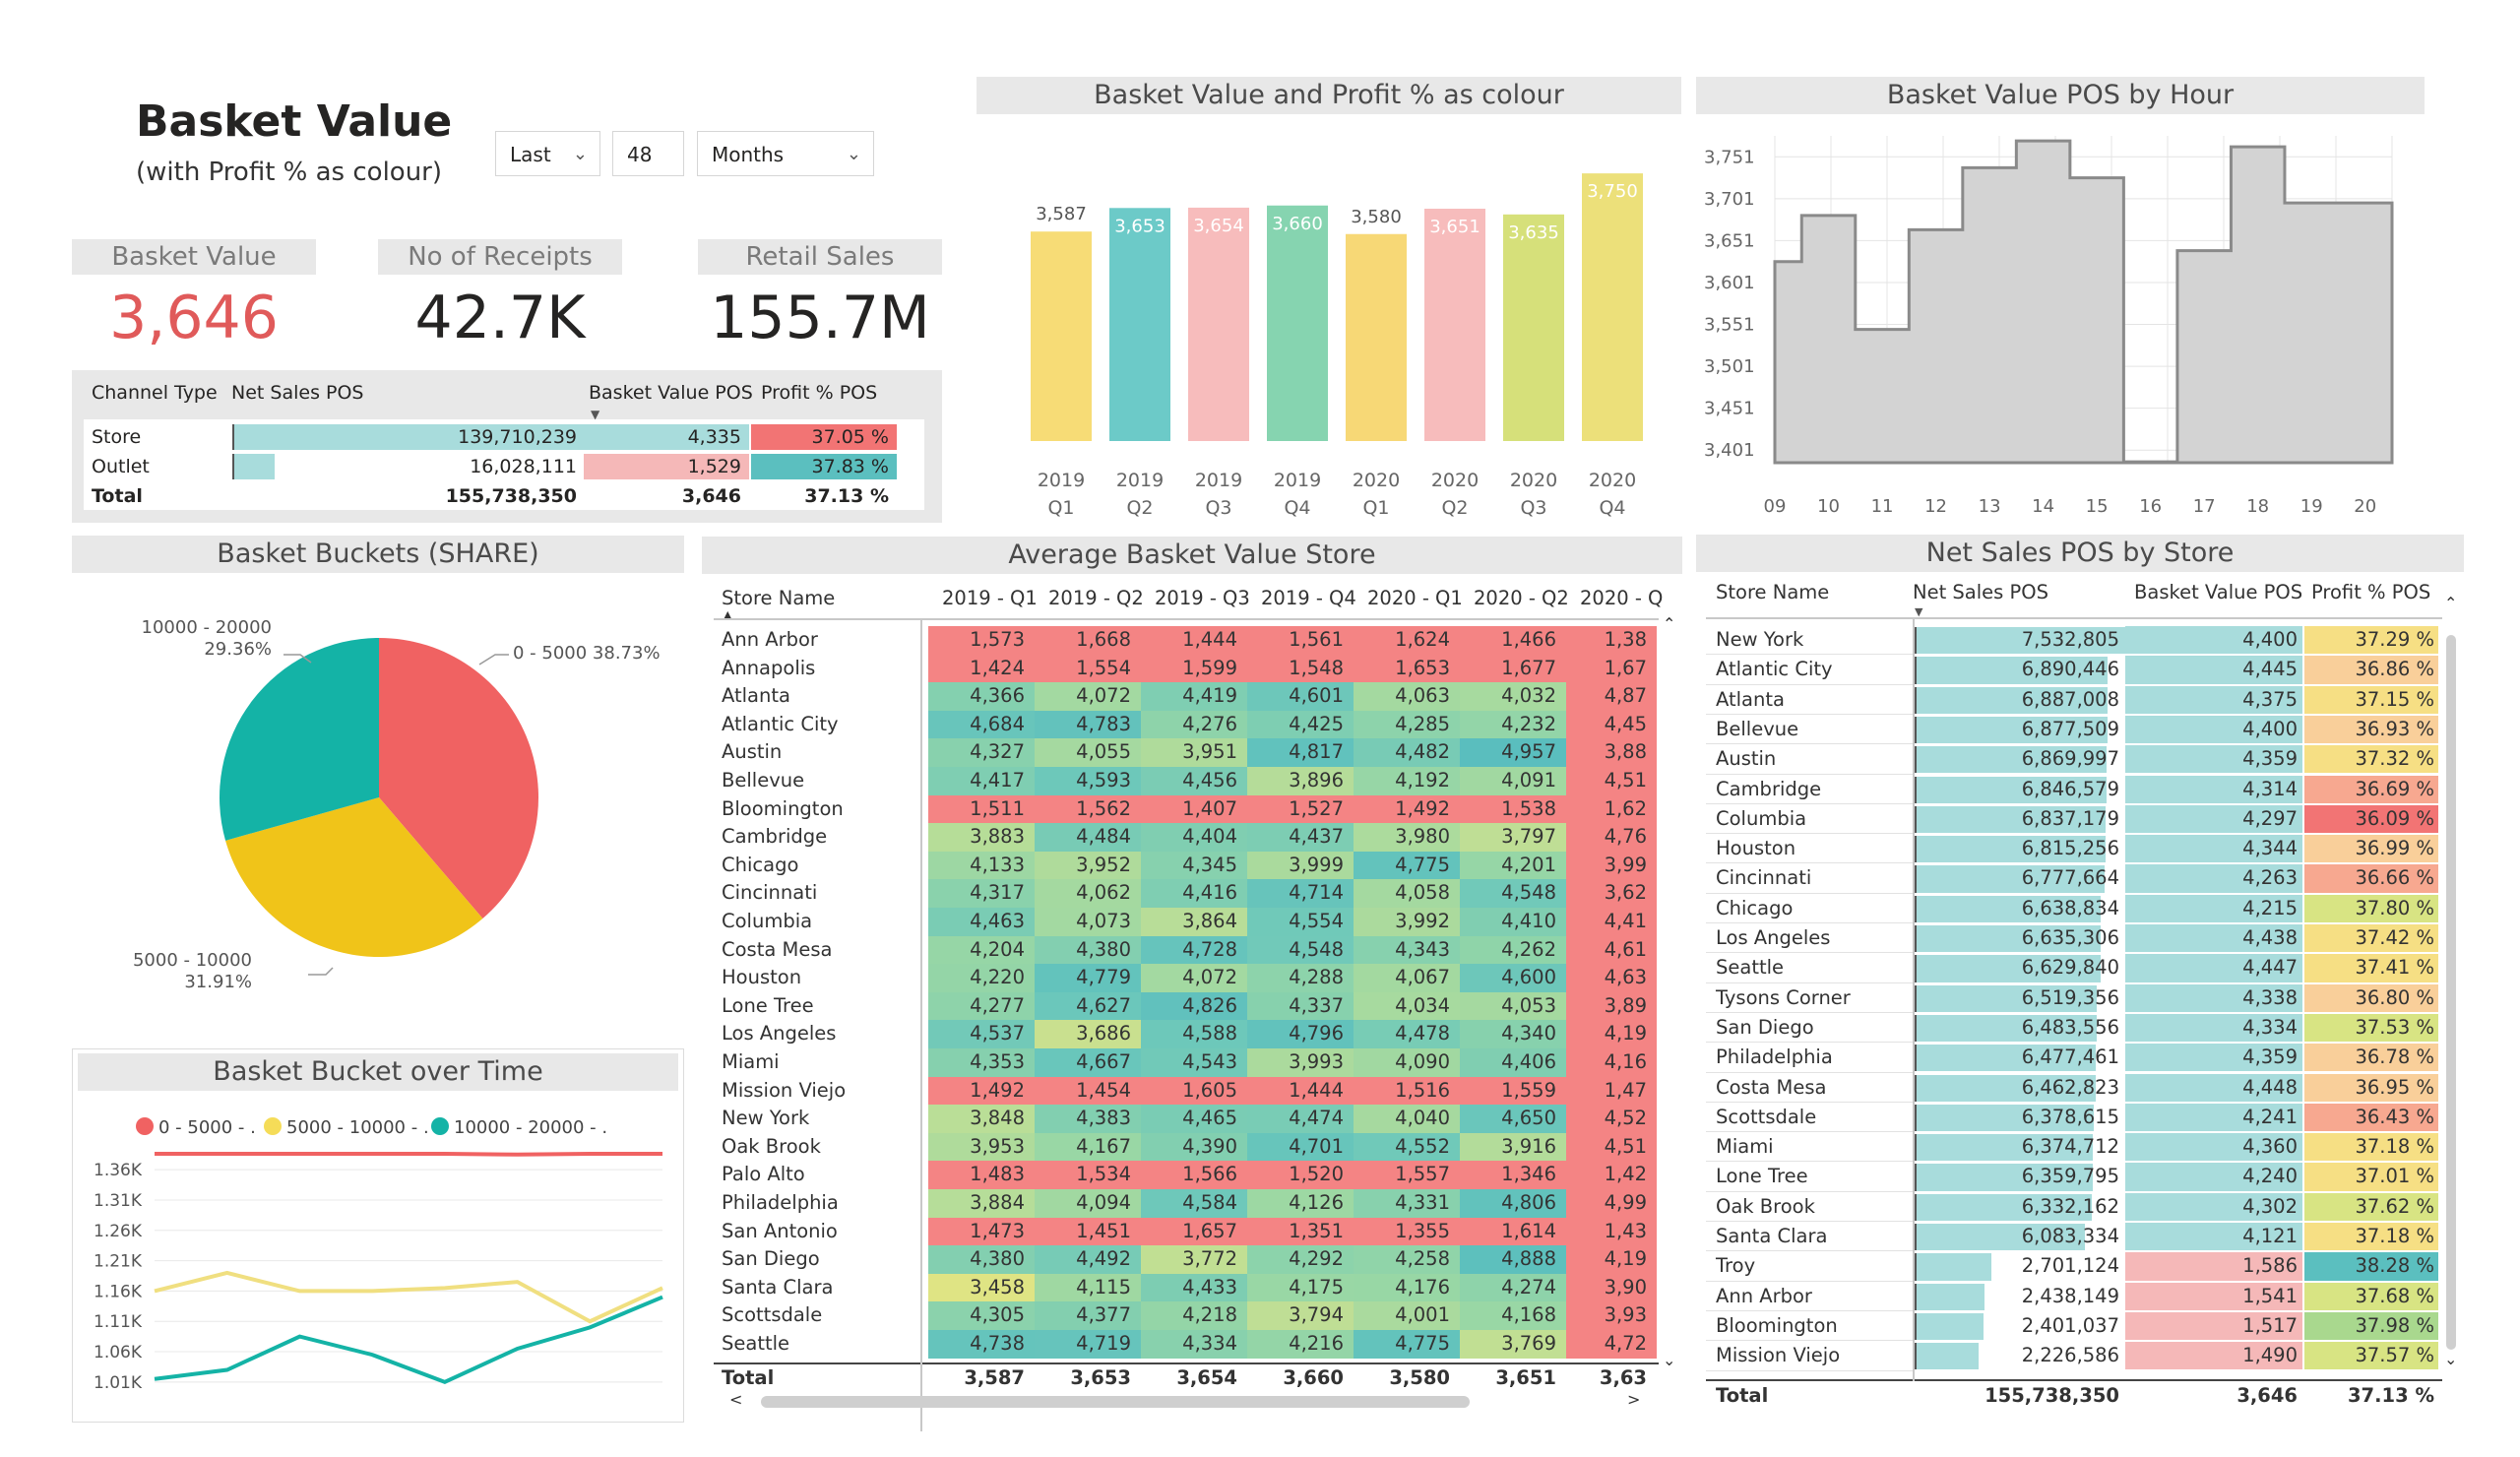 This screenshot has width=2520, height=1457. What do you see at coordinates (1194, 922) in the screenshot?
I see `matrix-cell: 3,864` at bounding box center [1194, 922].